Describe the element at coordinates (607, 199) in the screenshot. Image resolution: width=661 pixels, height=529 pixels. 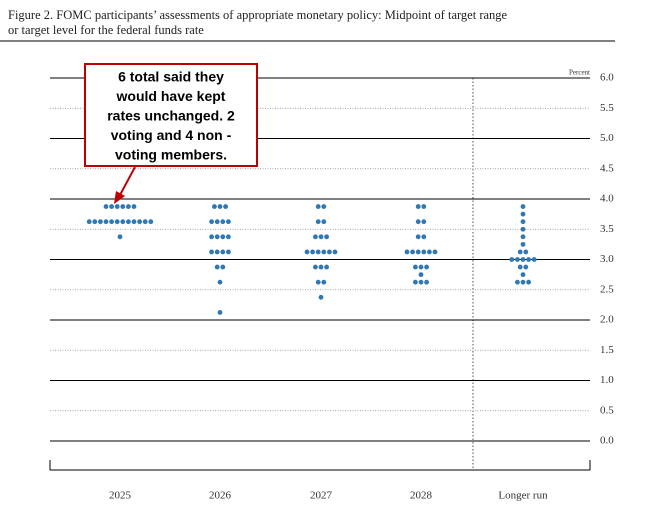
I see `y-tick-label: 4.0` at that location.